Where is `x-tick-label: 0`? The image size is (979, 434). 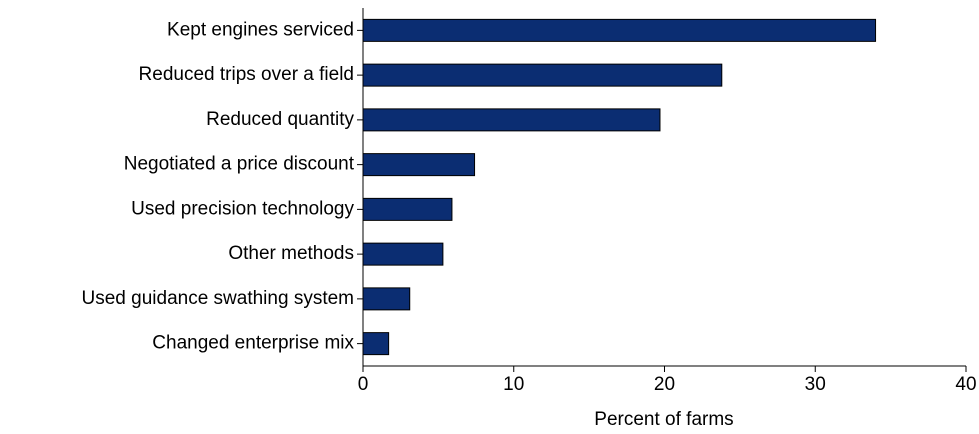
x-tick-label: 0 is located at coordinates (363, 384).